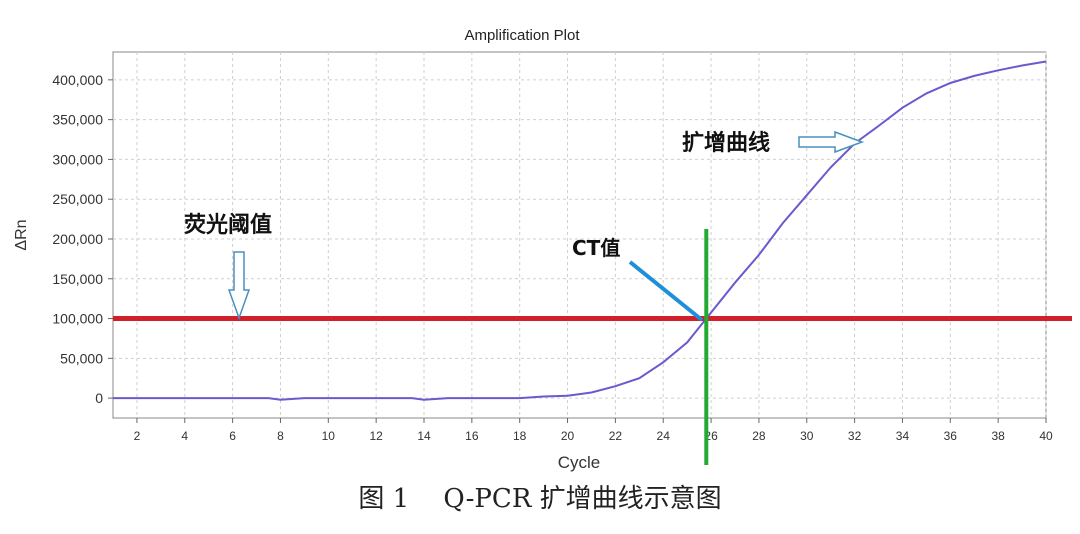  Describe the element at coordinates (280, 436) in the screenshot. I see `x-tick-label: 8` at that location.